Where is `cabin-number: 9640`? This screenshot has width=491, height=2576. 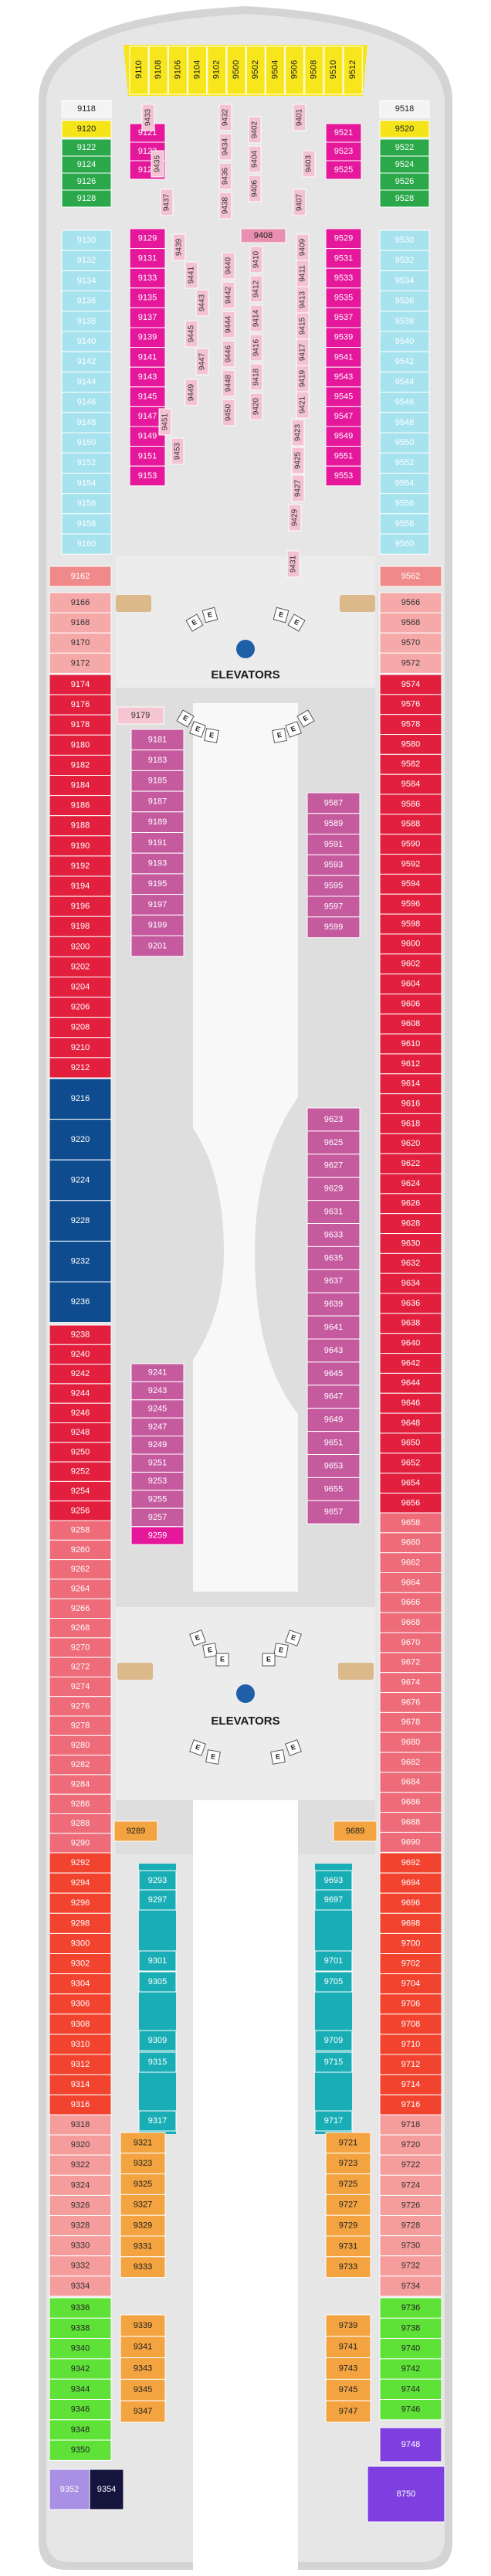
cabin-number: 9640 is located at coordinates (410, 1343).